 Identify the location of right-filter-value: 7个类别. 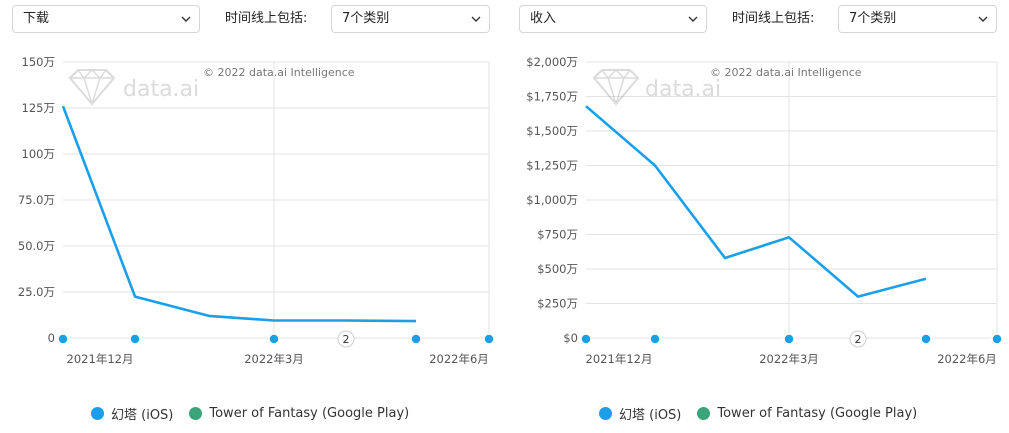
(873, 18).